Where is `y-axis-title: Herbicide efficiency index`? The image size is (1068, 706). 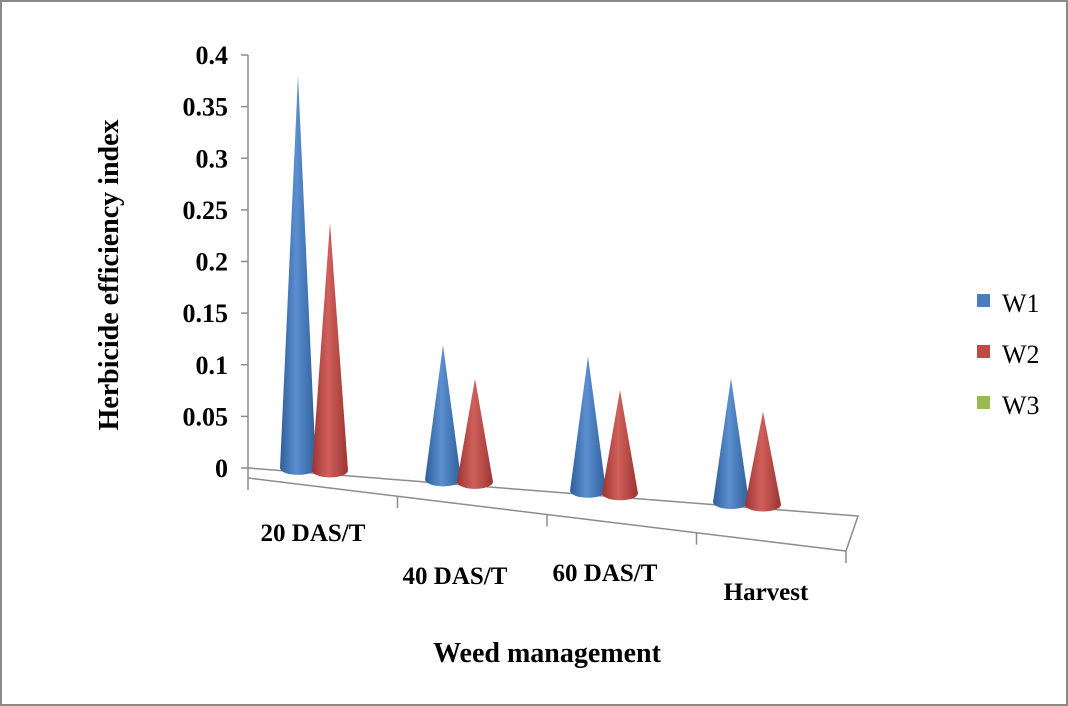 y-axis-title: Herbicide efficiency index is located at coordinates (109, 274).